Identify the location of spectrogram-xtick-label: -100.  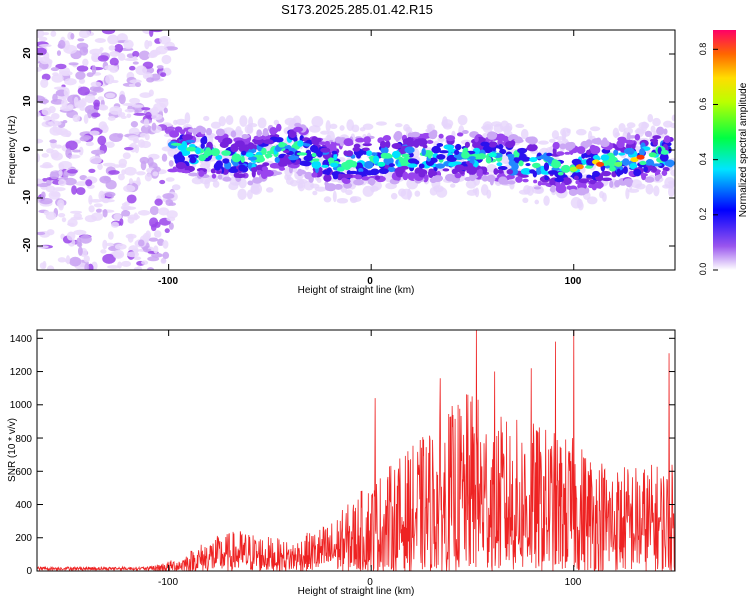
(168, 281).